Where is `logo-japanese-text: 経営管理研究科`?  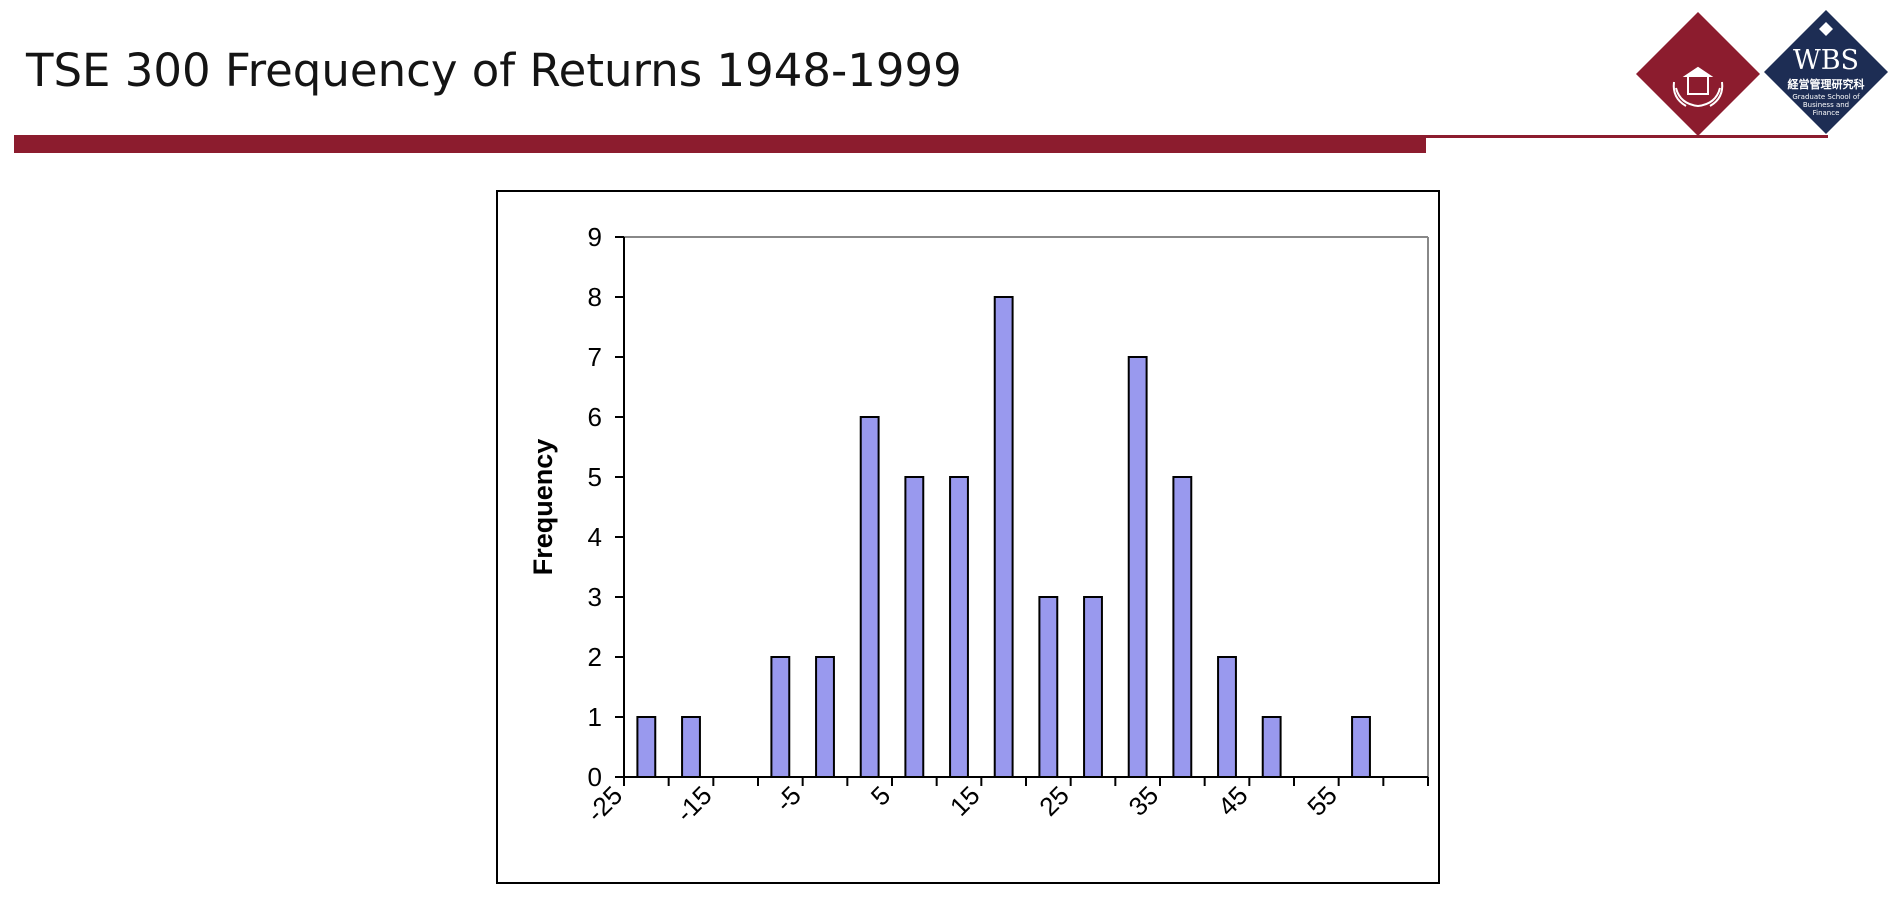
logo-japanese-text: 経営管理研究科 is located at coordinates (1826, 84).